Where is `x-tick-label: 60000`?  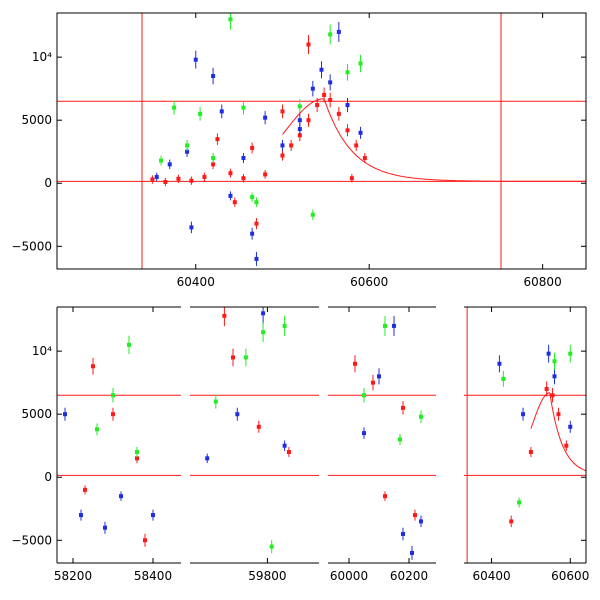
x-tick-label: 60000 is located at coordinates (349, 576).